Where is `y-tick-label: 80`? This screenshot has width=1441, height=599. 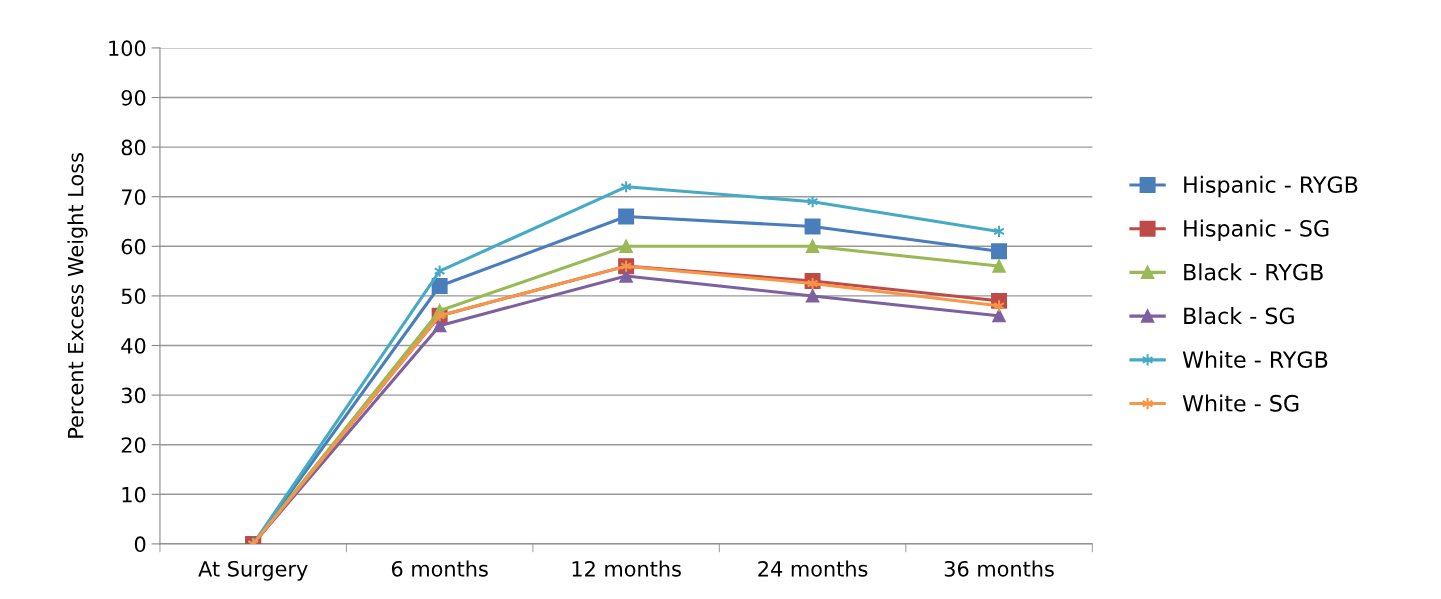 y-tick-label: 80 is located at coordinates (133, 147).